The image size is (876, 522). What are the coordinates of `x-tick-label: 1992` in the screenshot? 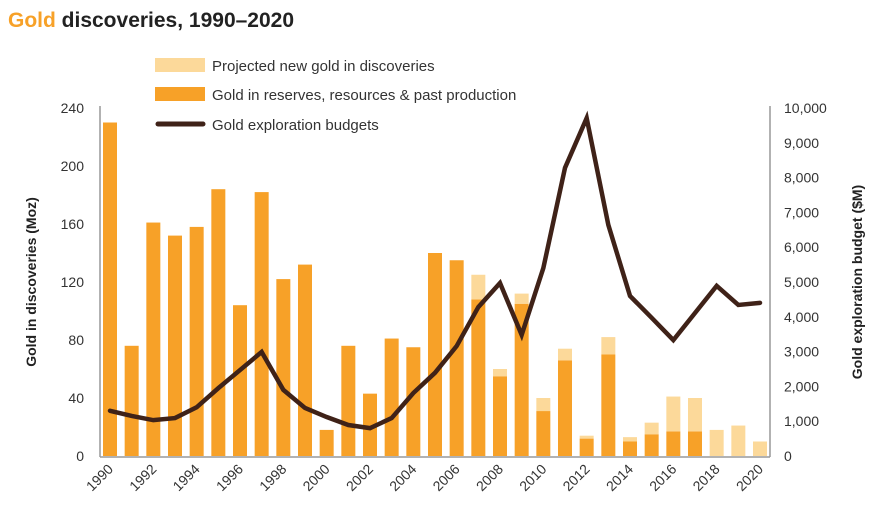 It's located at (142, 477).